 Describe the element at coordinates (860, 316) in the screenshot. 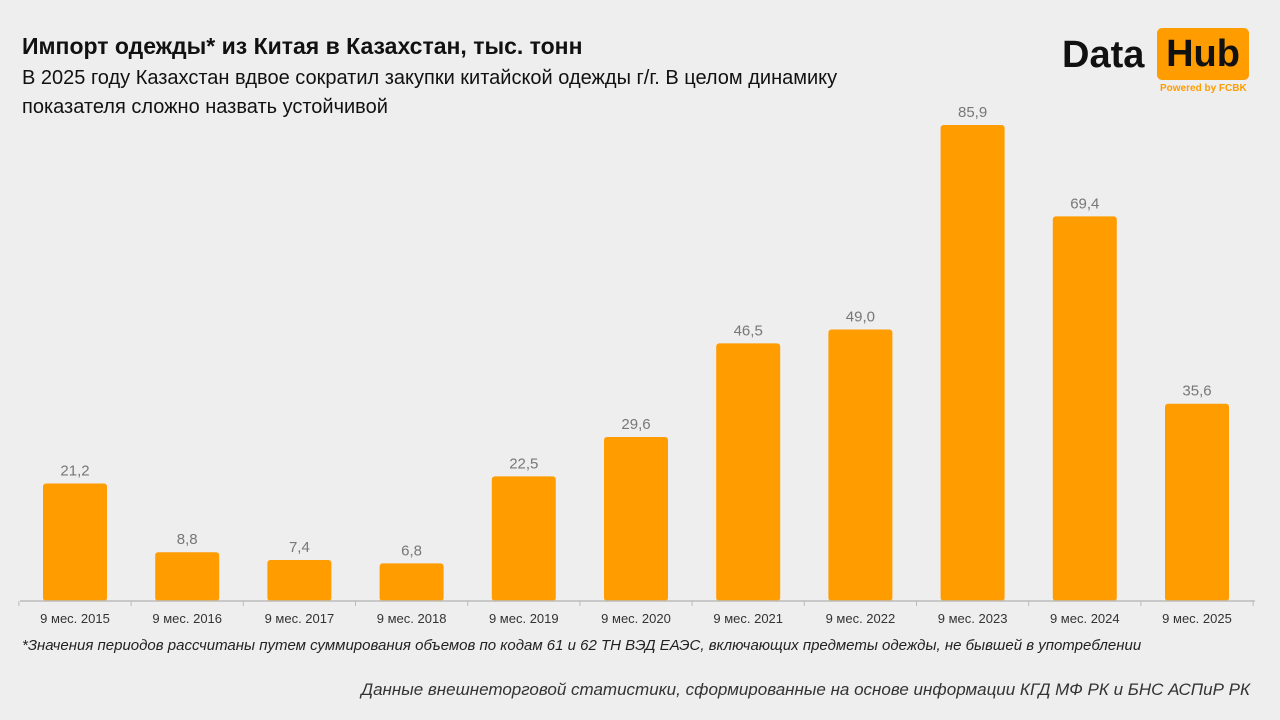

I see `data-label: 49,0` at that location.